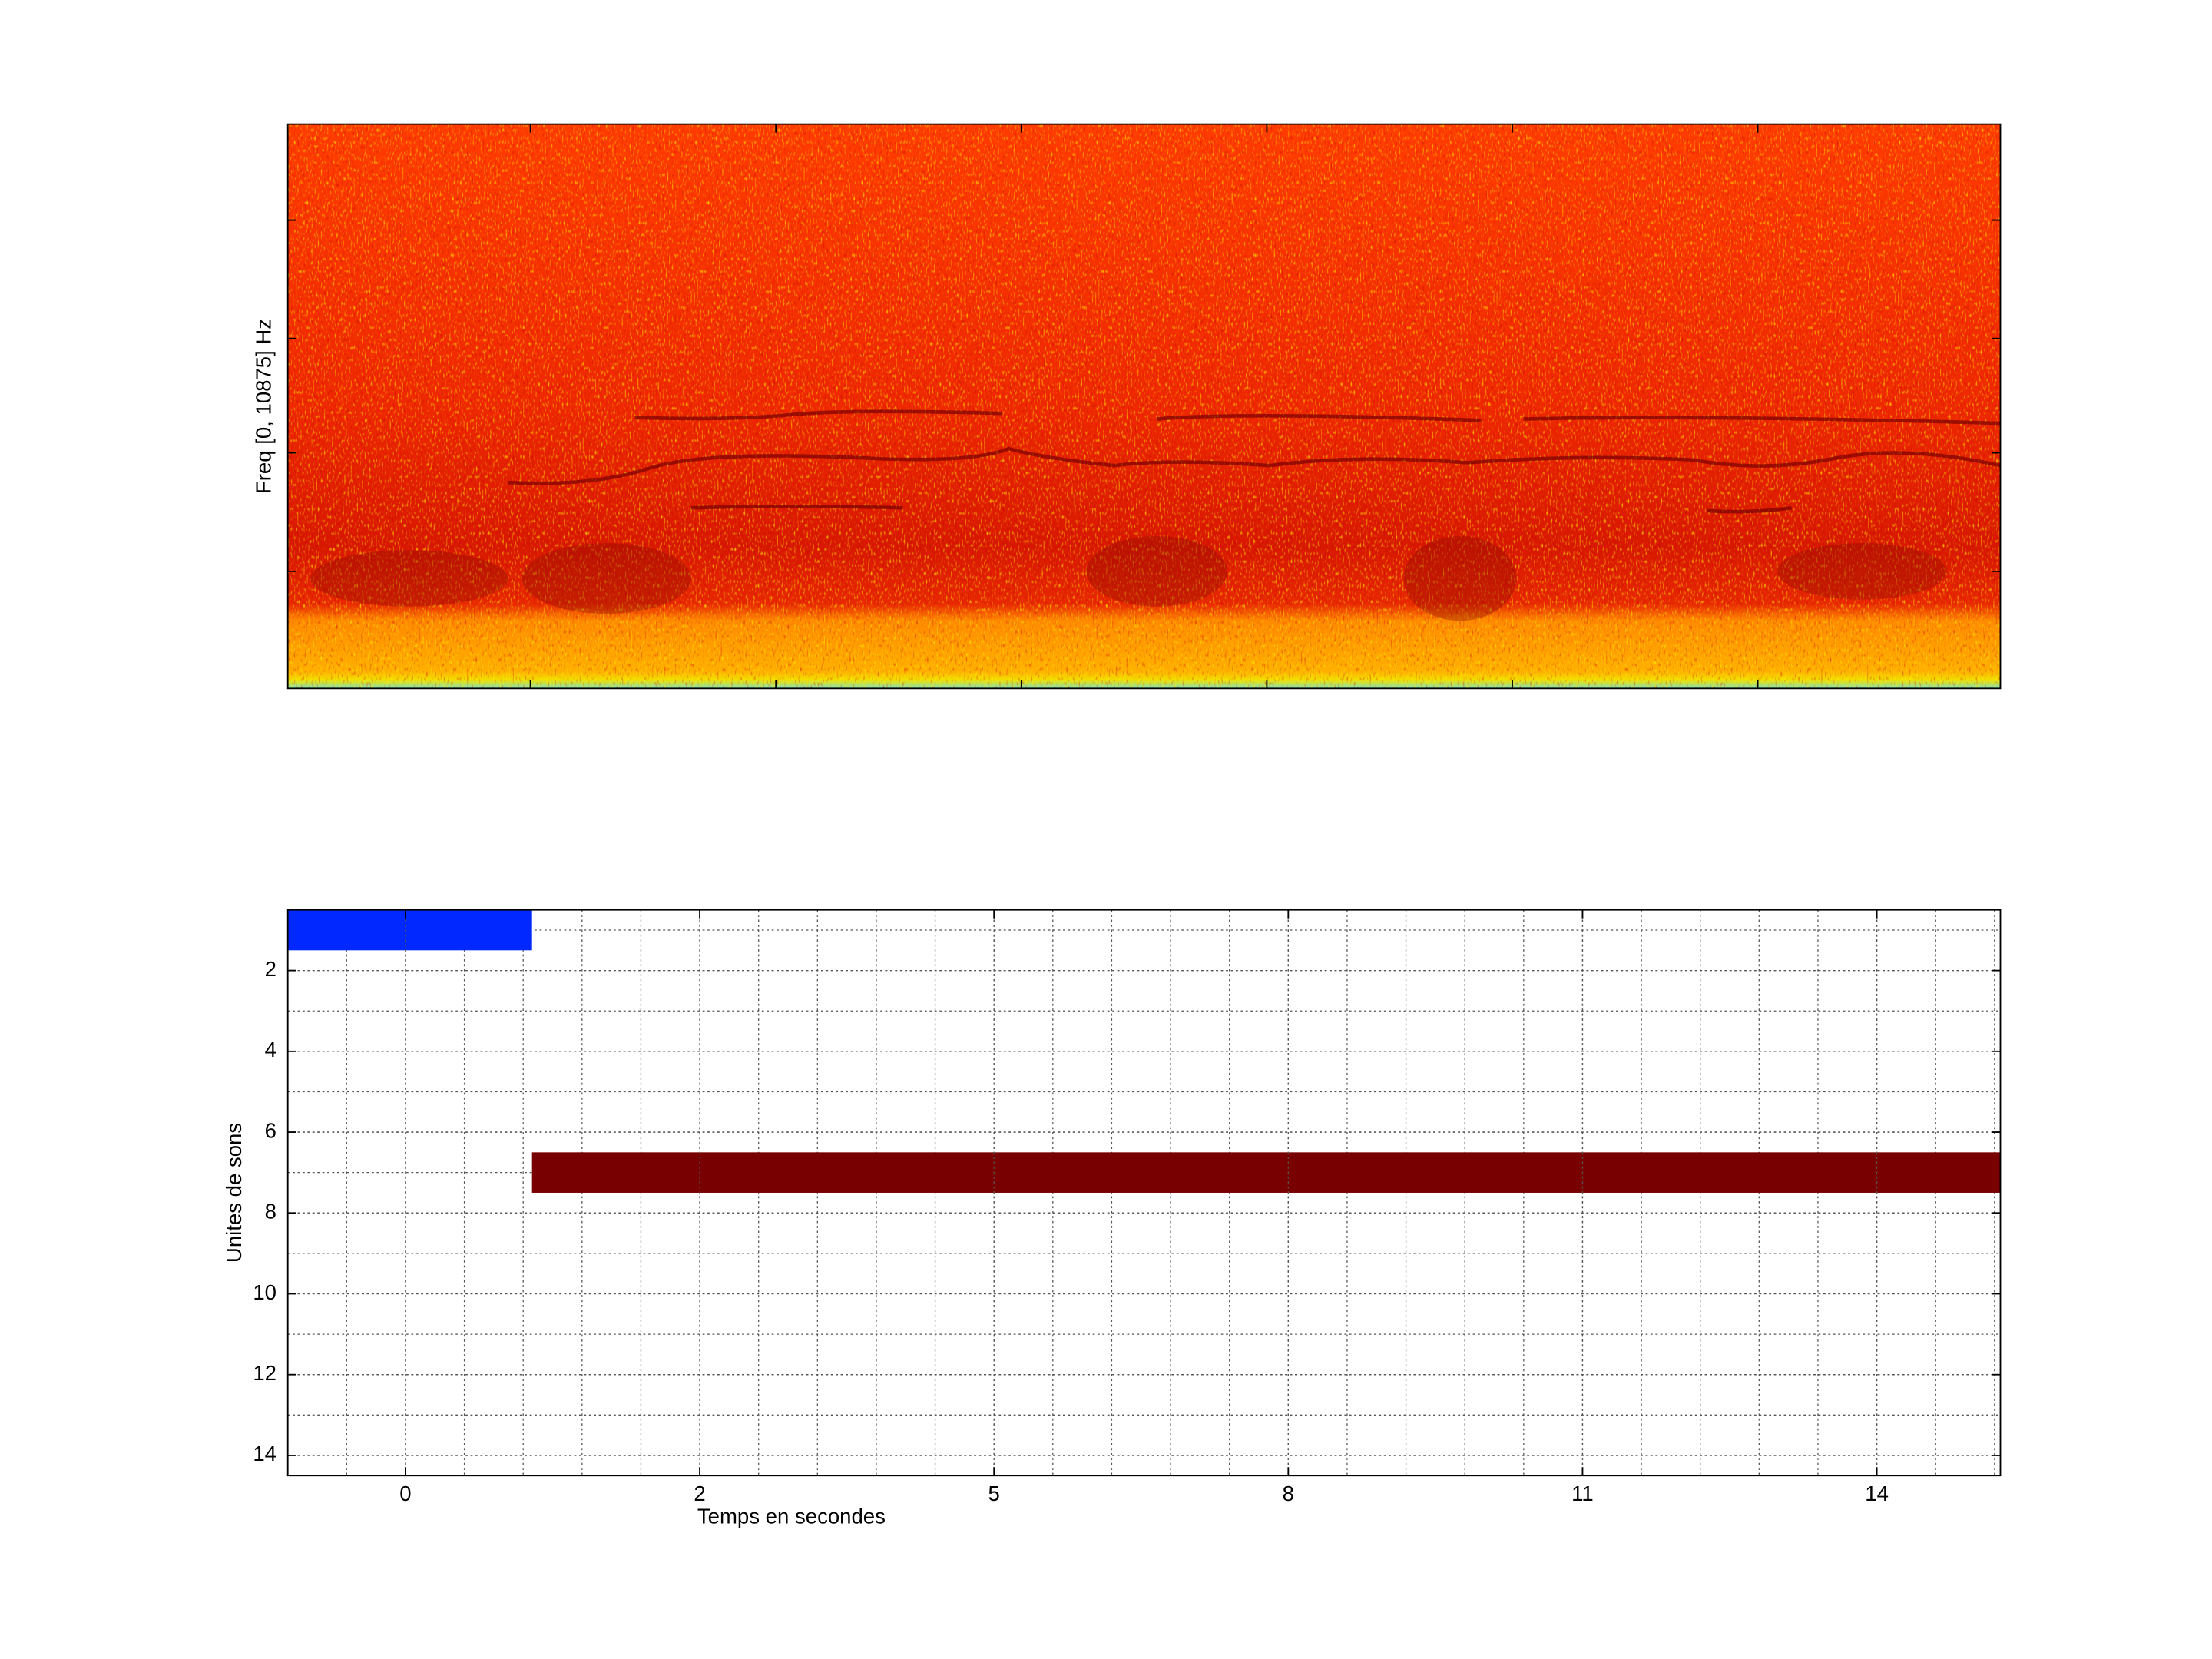  Describe the element at coordinates (791, 1517) in the screenshot. I see `x-axis-label: Temps en secondes` at that location.